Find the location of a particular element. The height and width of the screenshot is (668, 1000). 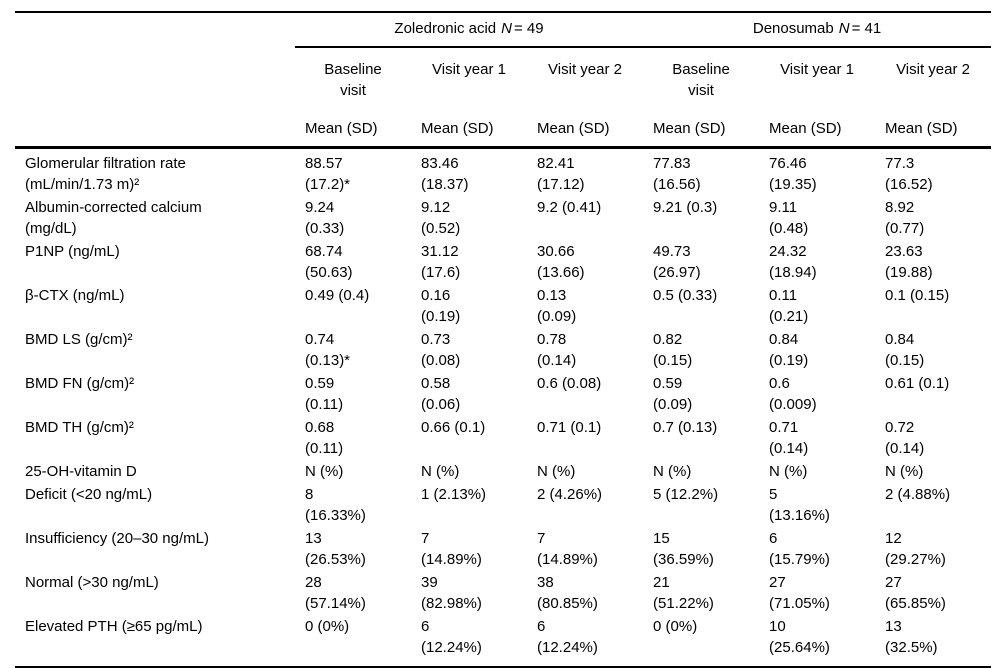

data-cell: 8 (16.33%) is located at coordinates (353, 505).